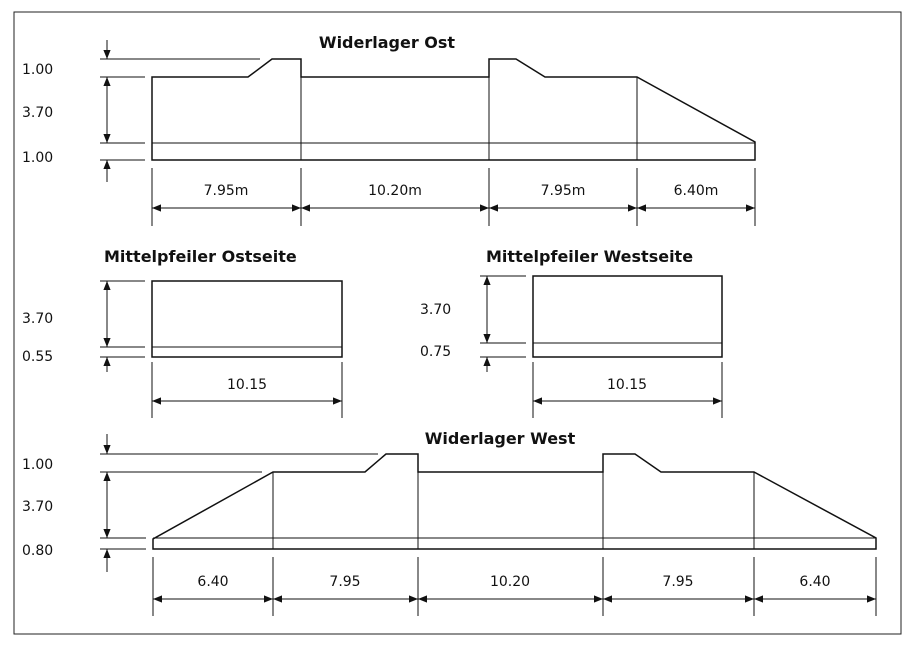 This screenshot has height=645, width=913. Describe the element at coordinates (37, 113) in the screenshot. I see `east-height-label: 3.70` at that location.